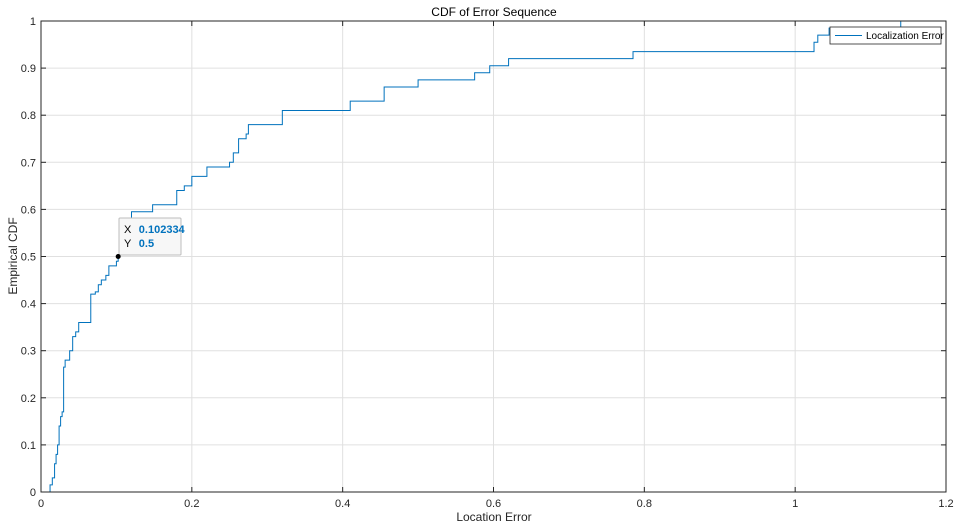  I want to click on legend-label: Localization Error, so click(905, 36).